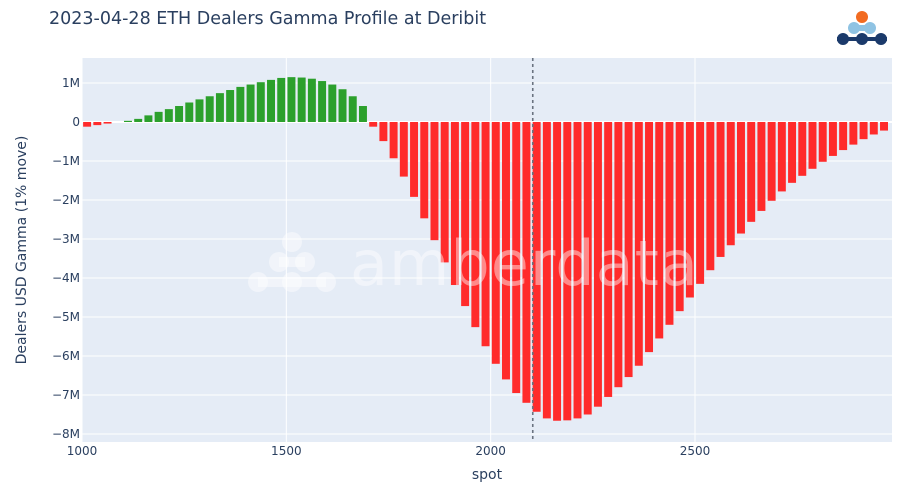 The height and width of the screenshot is (502, 916). What do you see at coordinates (65, 200) in the screenshot?
I see `y-tick-label: −2M` at bounding box center [65, 200].